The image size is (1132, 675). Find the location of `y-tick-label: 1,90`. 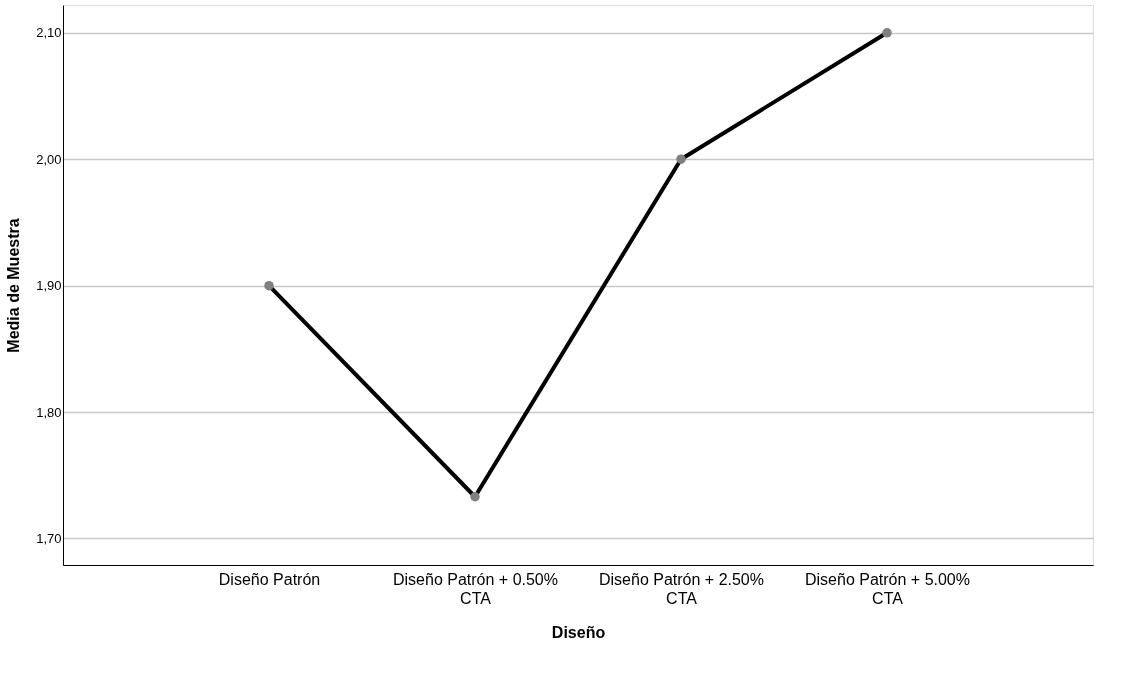

y-tick-label: 1,90 is located at coordinates (49, 286).